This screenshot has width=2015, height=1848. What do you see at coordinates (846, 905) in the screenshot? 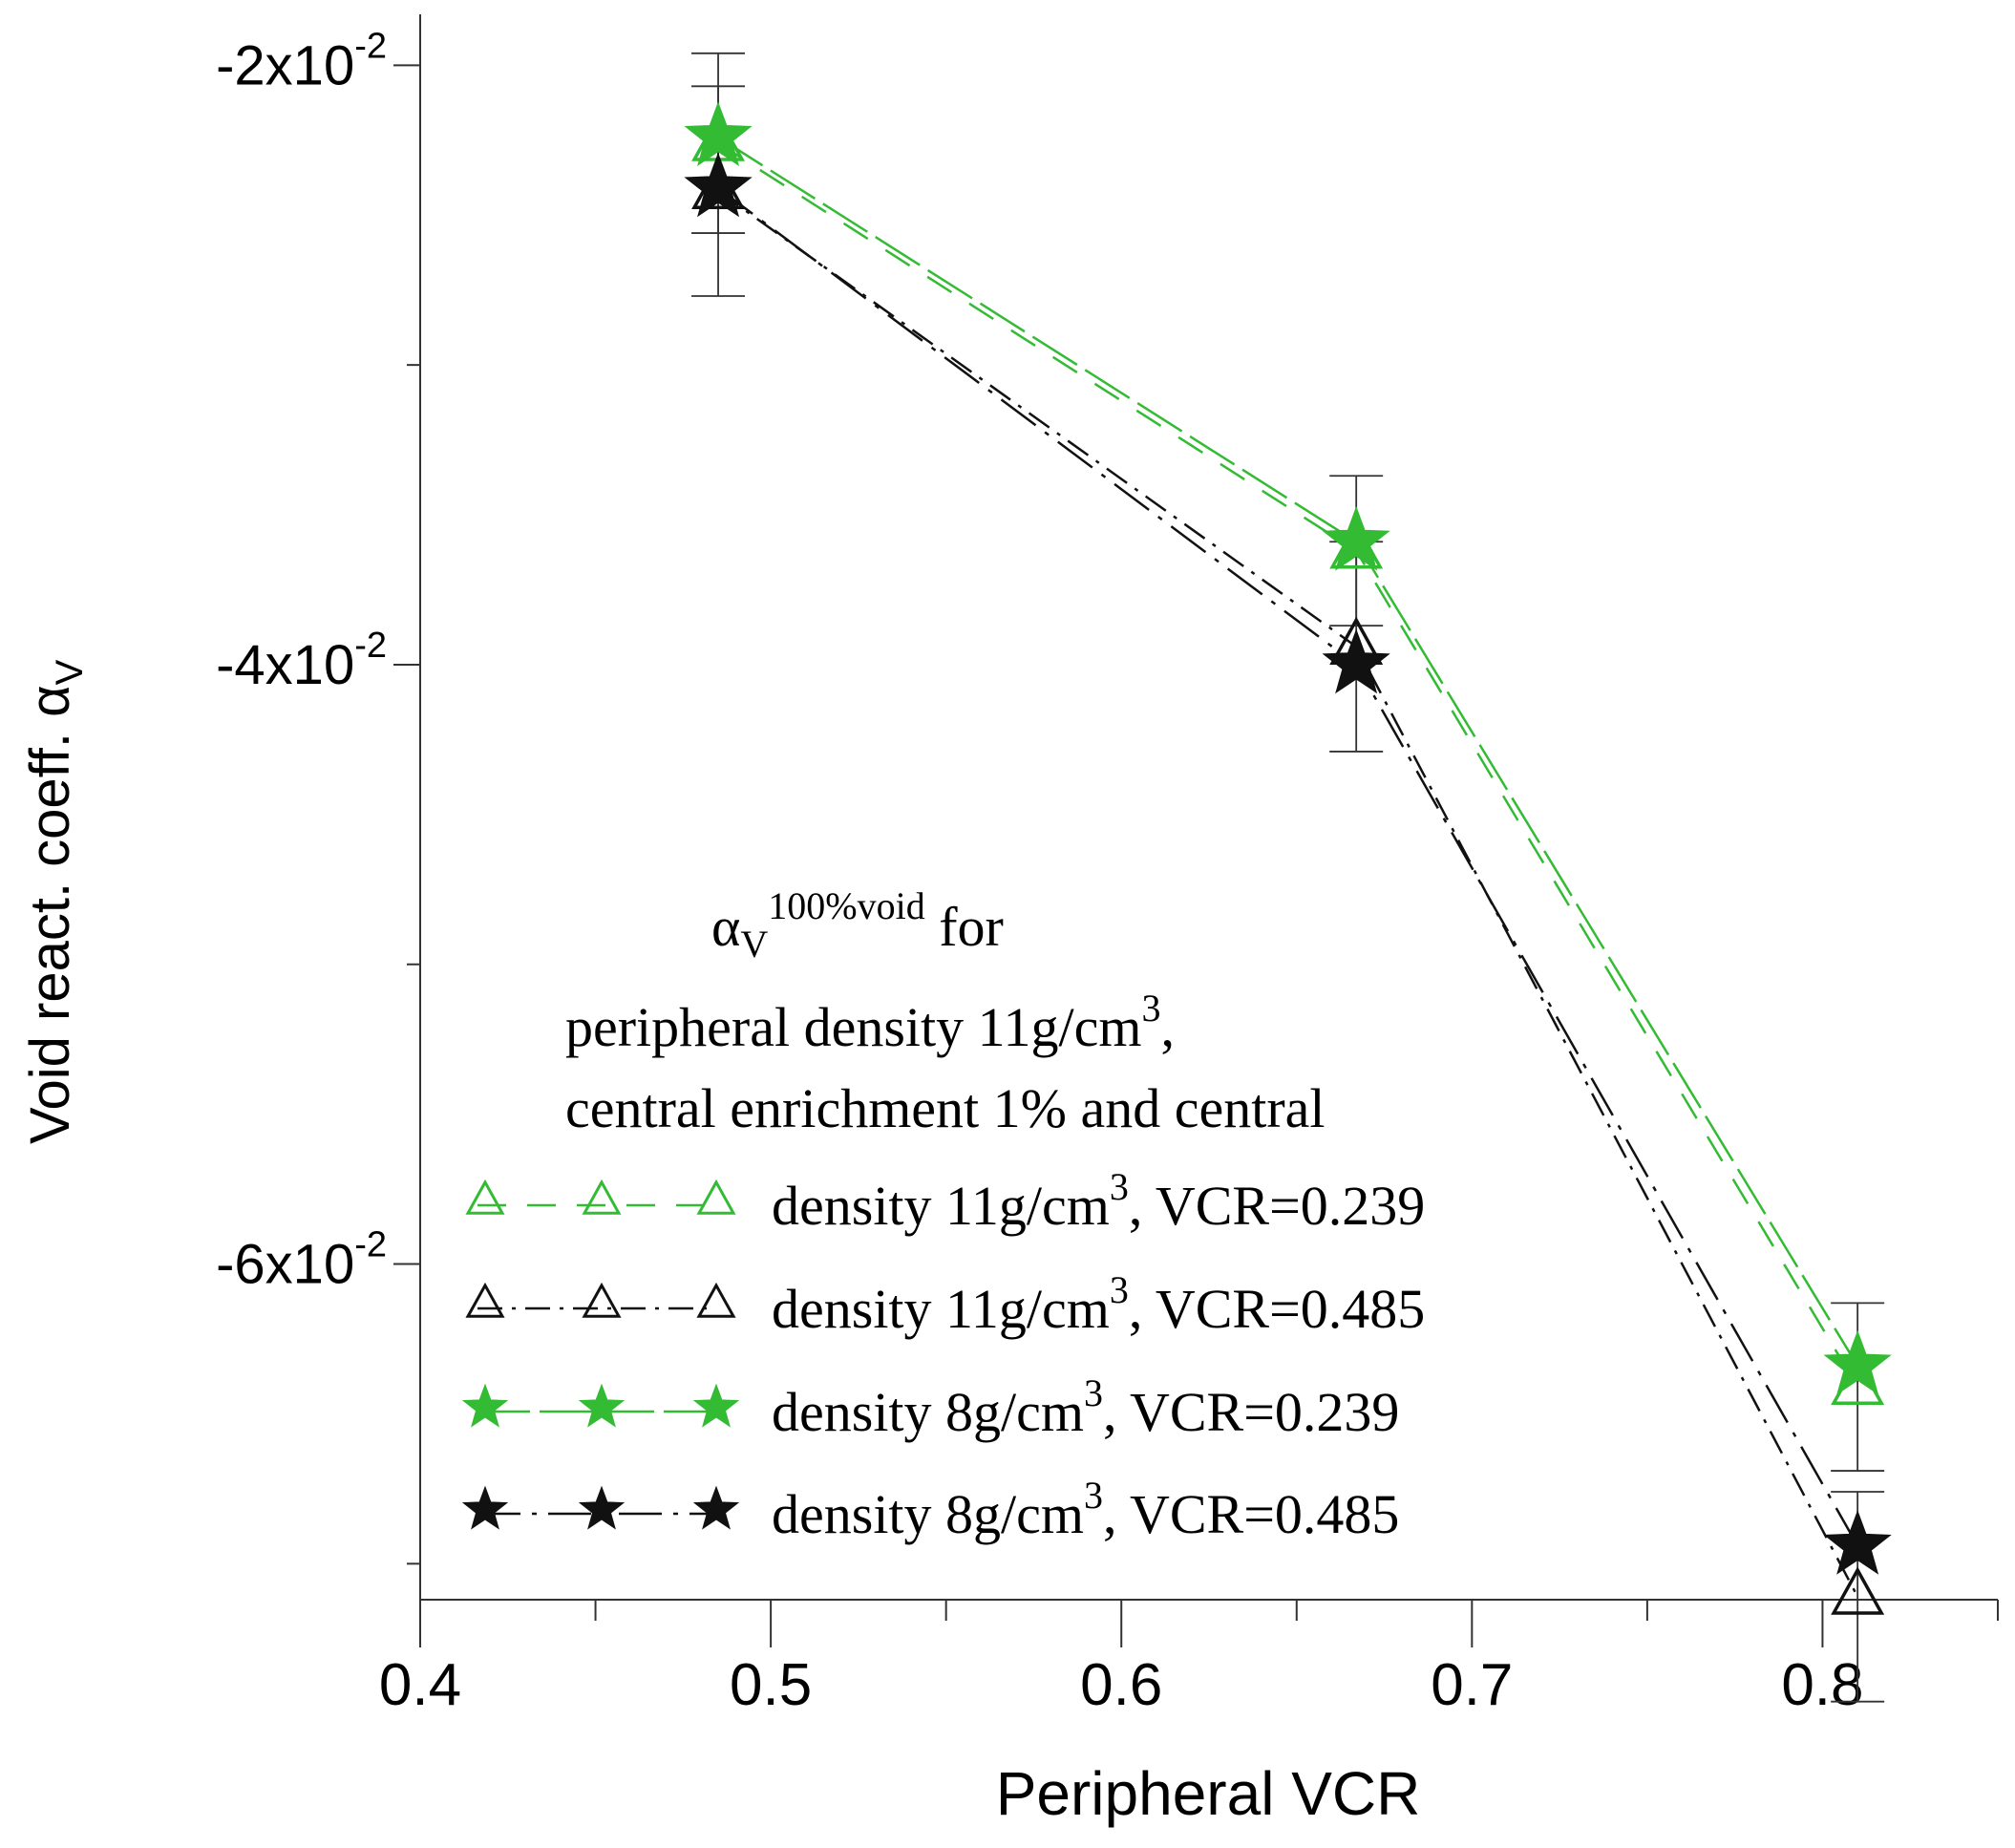
I see `legend-title-sup: 100%void` at bounding box center [846, 905].